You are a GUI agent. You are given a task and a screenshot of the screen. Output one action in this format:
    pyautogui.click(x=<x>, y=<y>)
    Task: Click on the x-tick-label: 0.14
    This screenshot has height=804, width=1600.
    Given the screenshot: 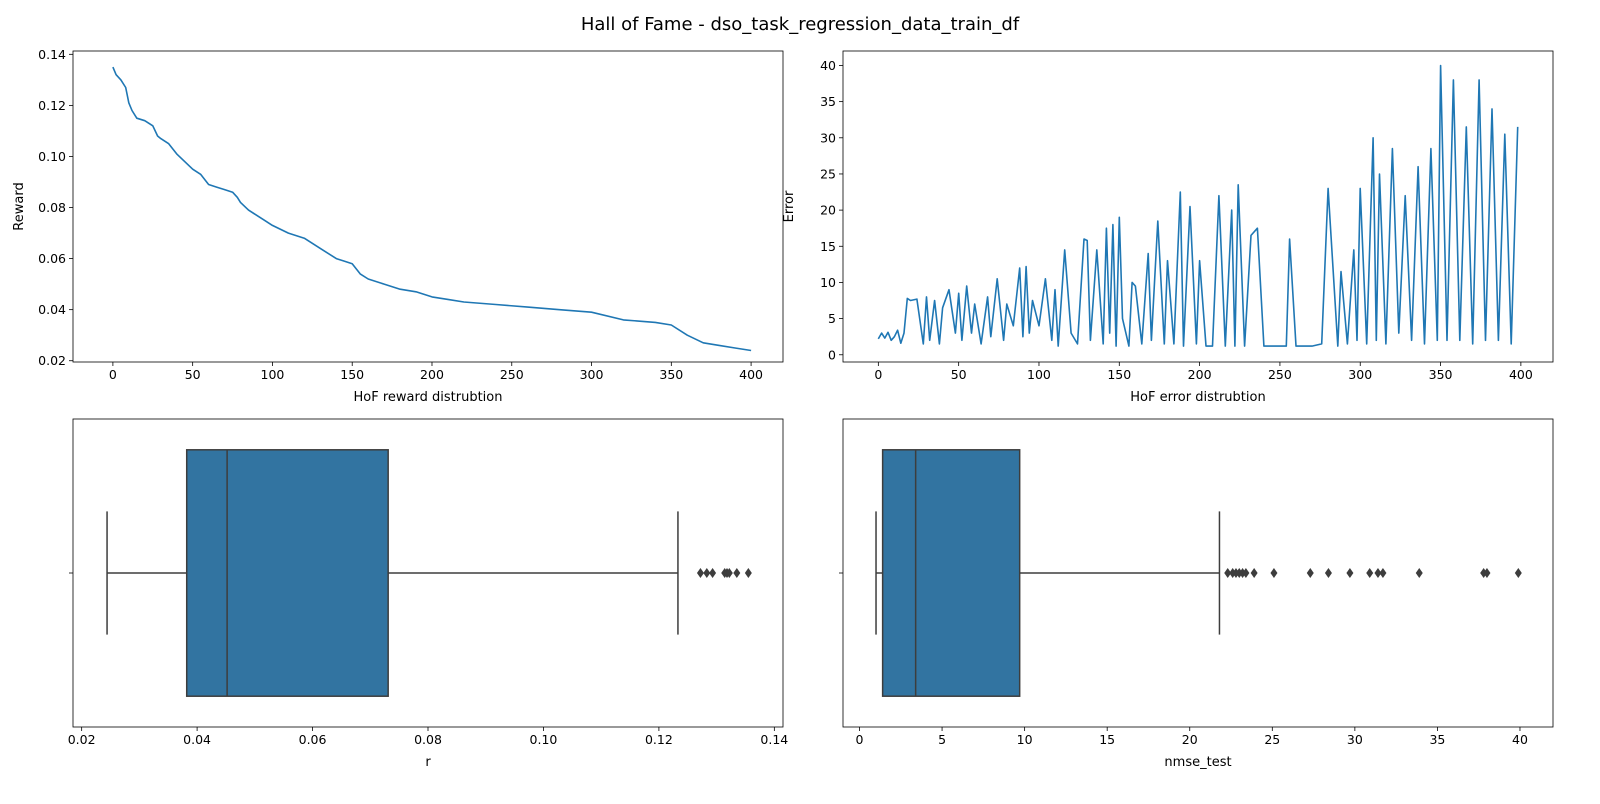 What is the action you would take?
    pyautogui.click(x=774, y=739)
    